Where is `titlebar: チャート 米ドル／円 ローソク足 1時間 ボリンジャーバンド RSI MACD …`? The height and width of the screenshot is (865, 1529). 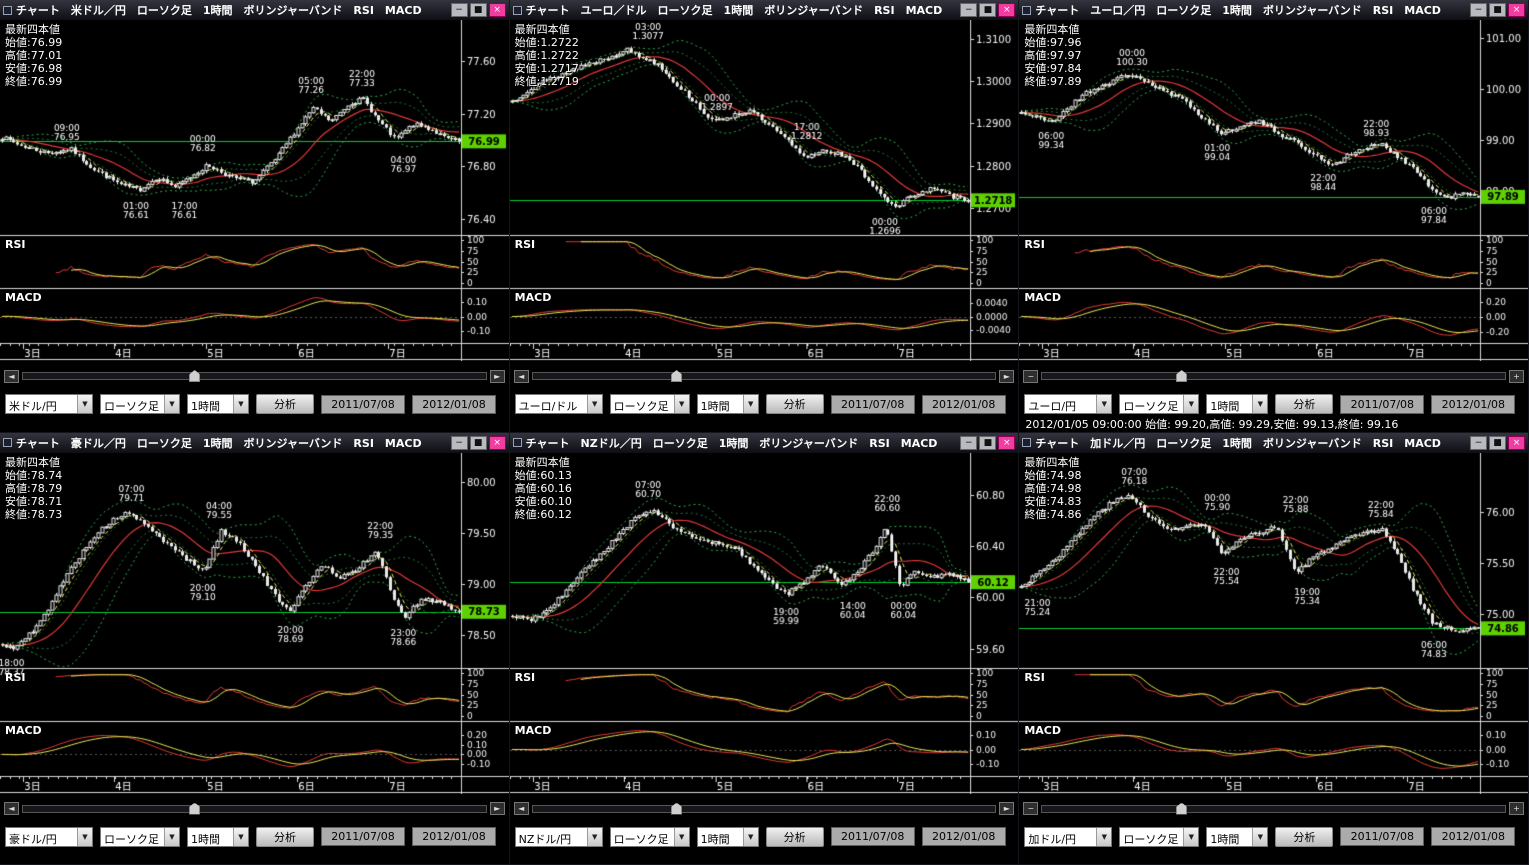 titlebar: チャート 米ドル／円 ローソク足 1時間 ボリンジャーバンド RSI MACD … is located at coordinates (254, 10).